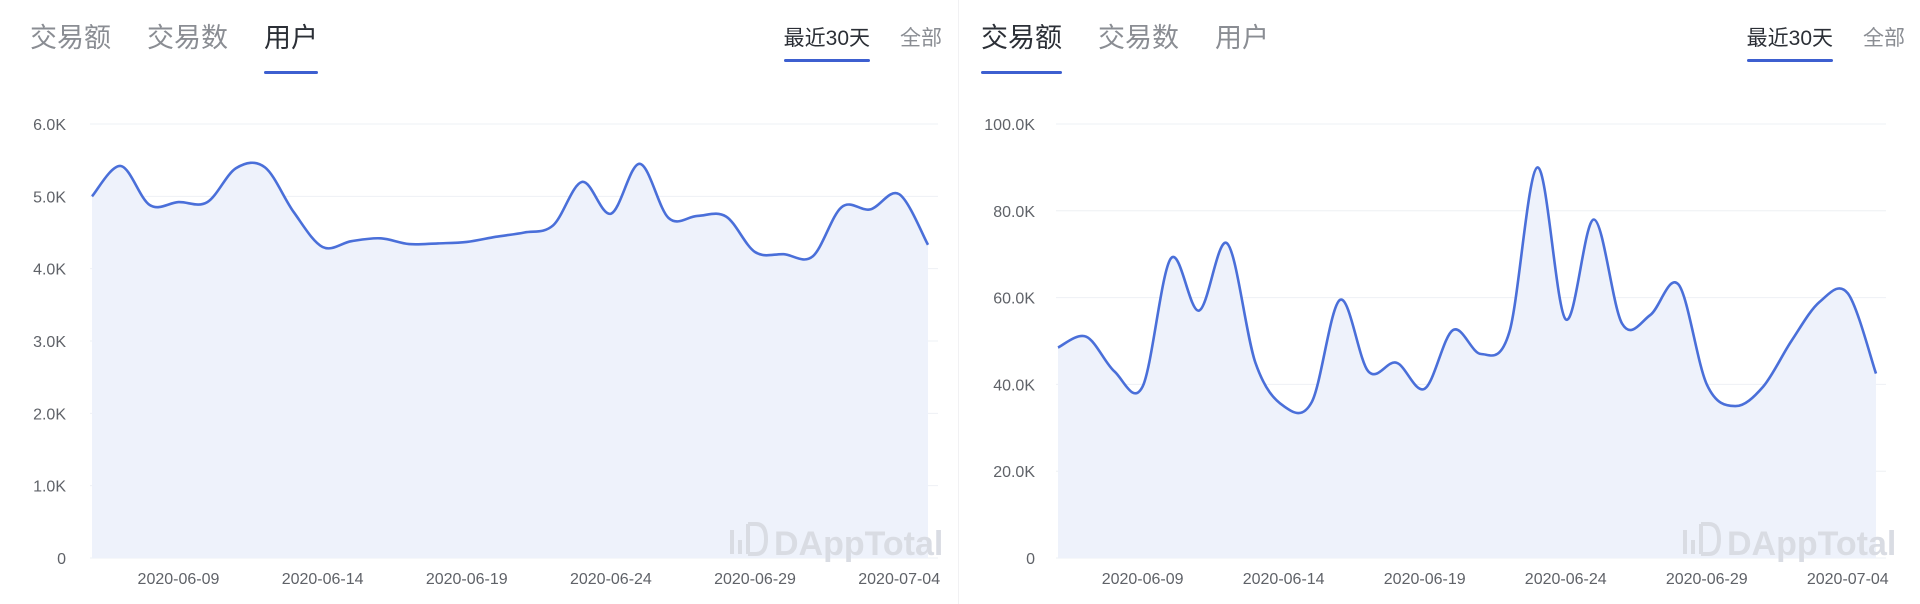 The width and height of the screenshot is (1920, 604). Describe the element at coordinates (1143, 579) in the screenshot. I see `x-tick-label: 2020-06-09` at that location.